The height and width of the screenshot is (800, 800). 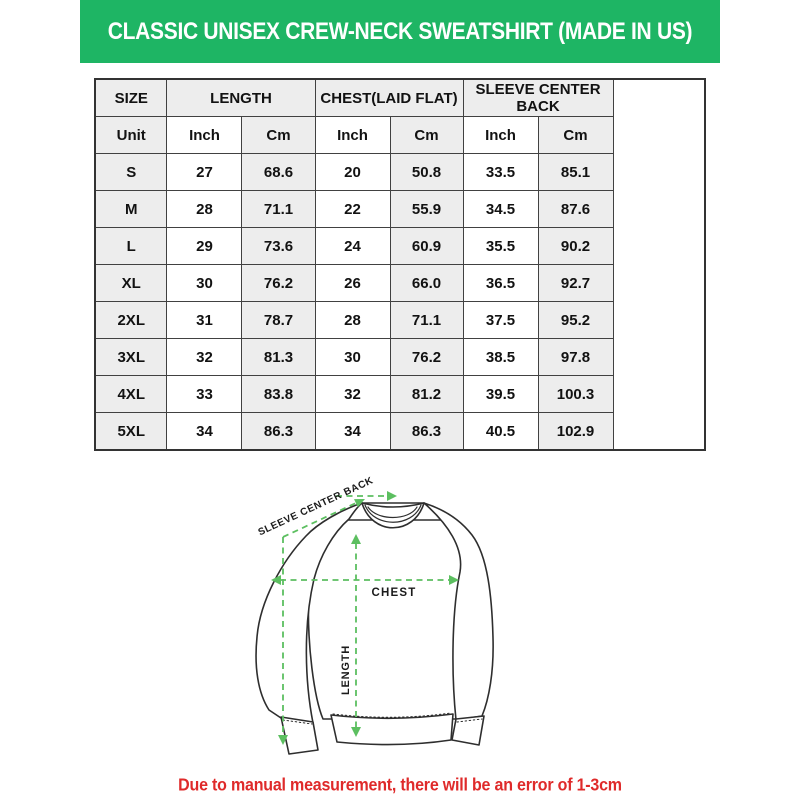 I want to click on table-row: M 28 71.1 22 55.9 34.5 87.6, so click(x=399, y=209).